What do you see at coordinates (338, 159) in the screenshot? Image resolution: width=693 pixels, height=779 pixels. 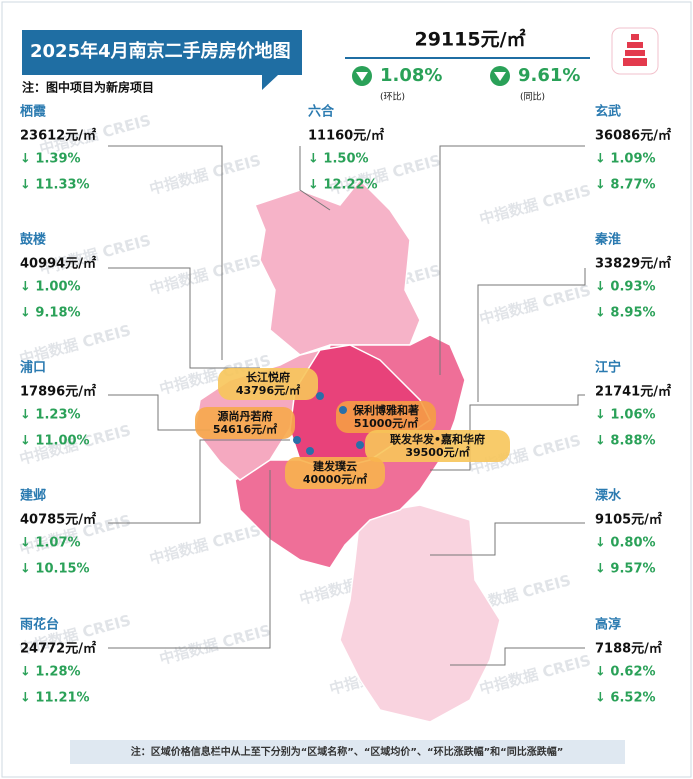 I see `district-mom: ↓ 1.50%` at bounding box center [338, 159].